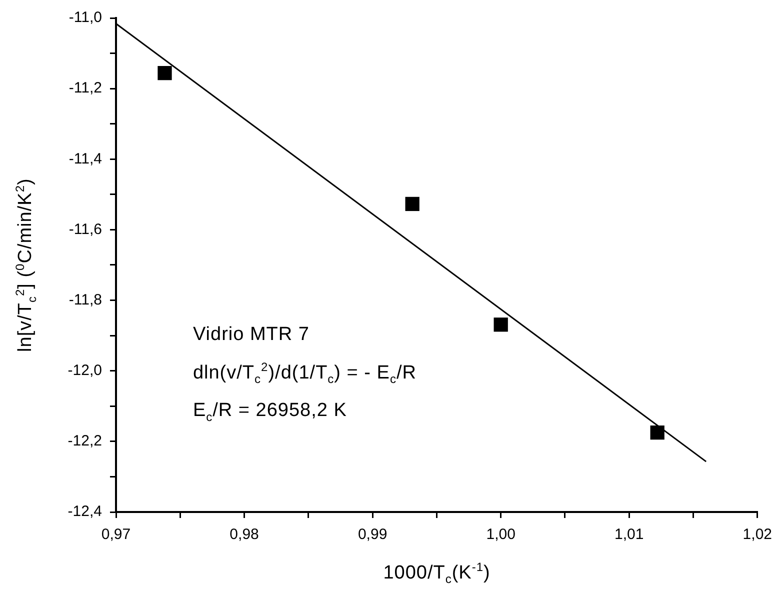 This screenshot has width=780, height=597. What do you see at coordinates (85, 441) in the screenshot?
I see `y-tick-label: -12,2` at bounding box center [85, 441].